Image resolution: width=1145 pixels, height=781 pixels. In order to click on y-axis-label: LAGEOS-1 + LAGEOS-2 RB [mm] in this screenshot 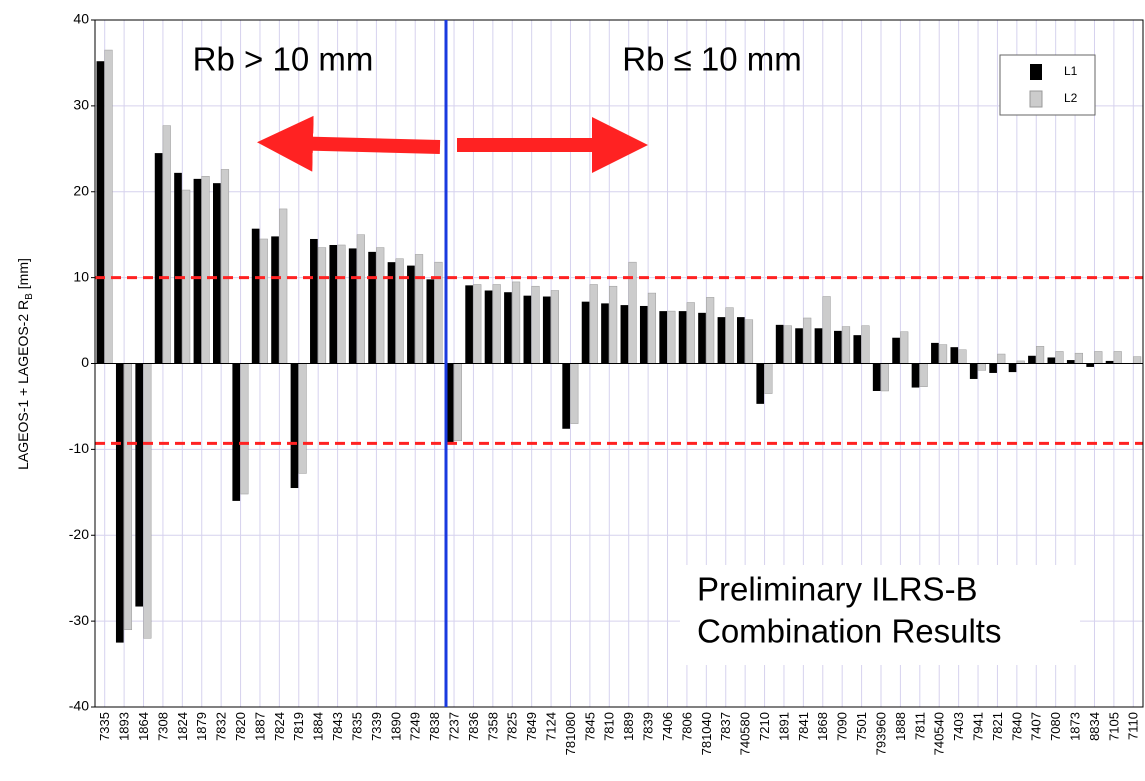, I will do `click(25, 364)`.